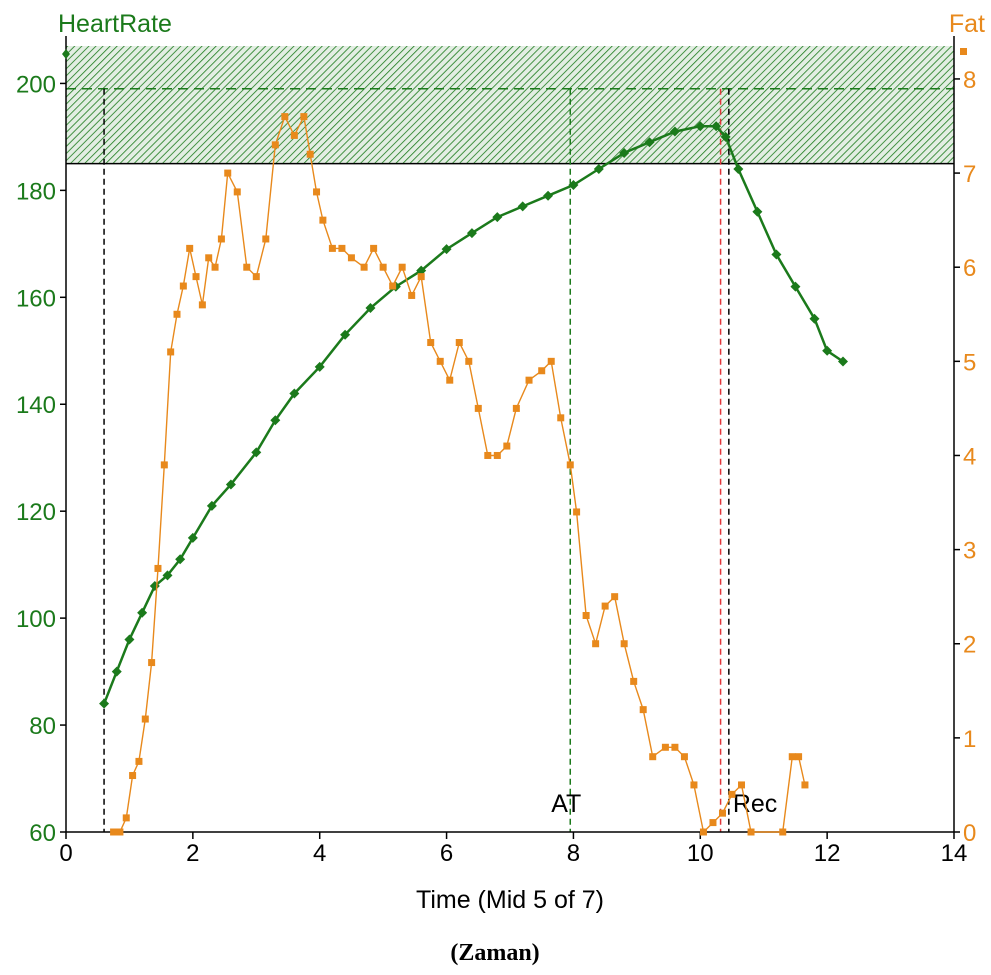 The height and width of the screenshot is (975, 991). What do you see at coordinates (192, 853) in the screenshot?
I see `x-tick-label: 2` at bounding box center [192, 853].